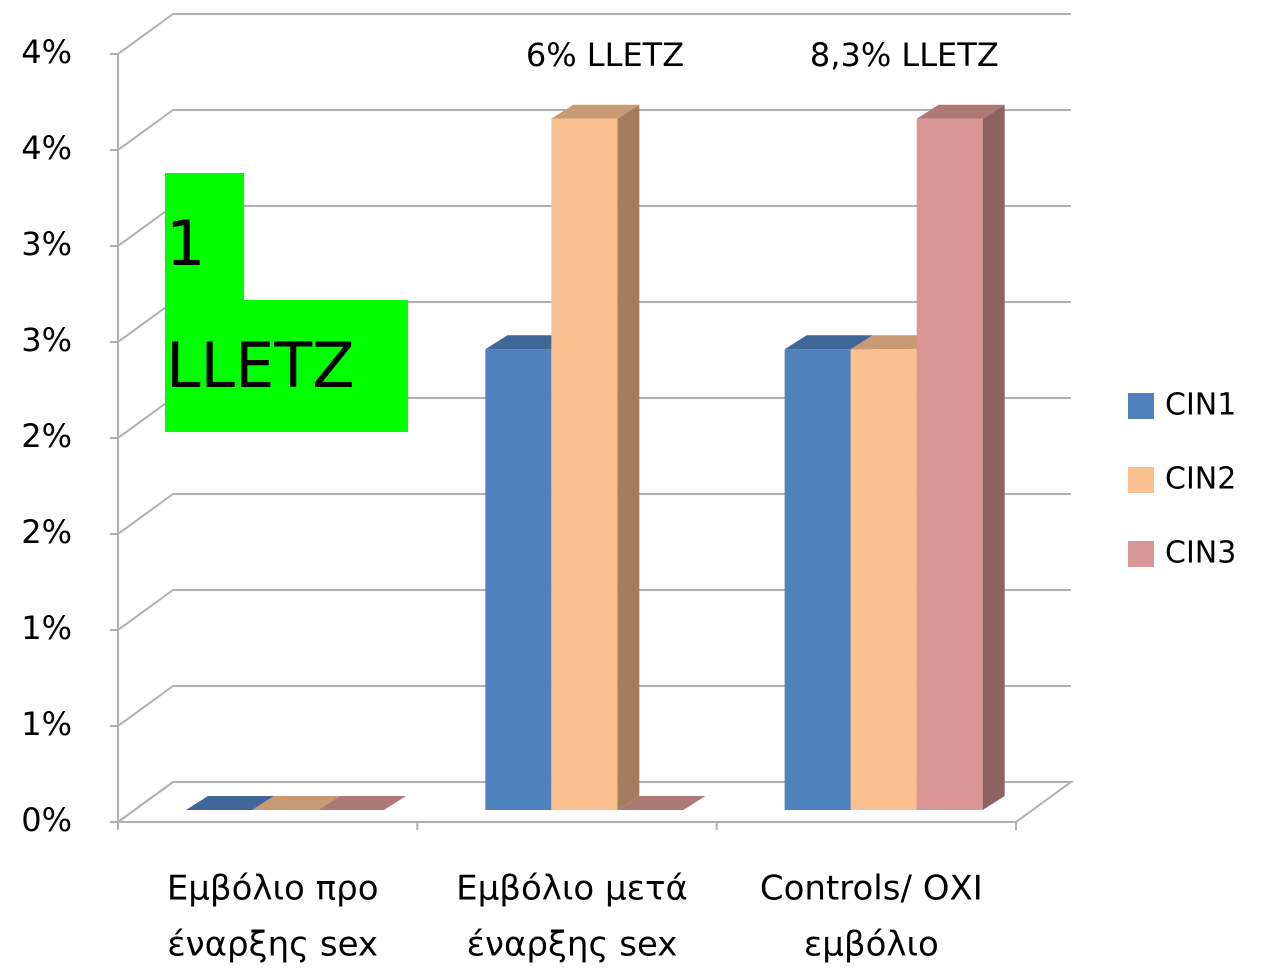  I want to click on legend-label: CIN1, so click(1200, 405).